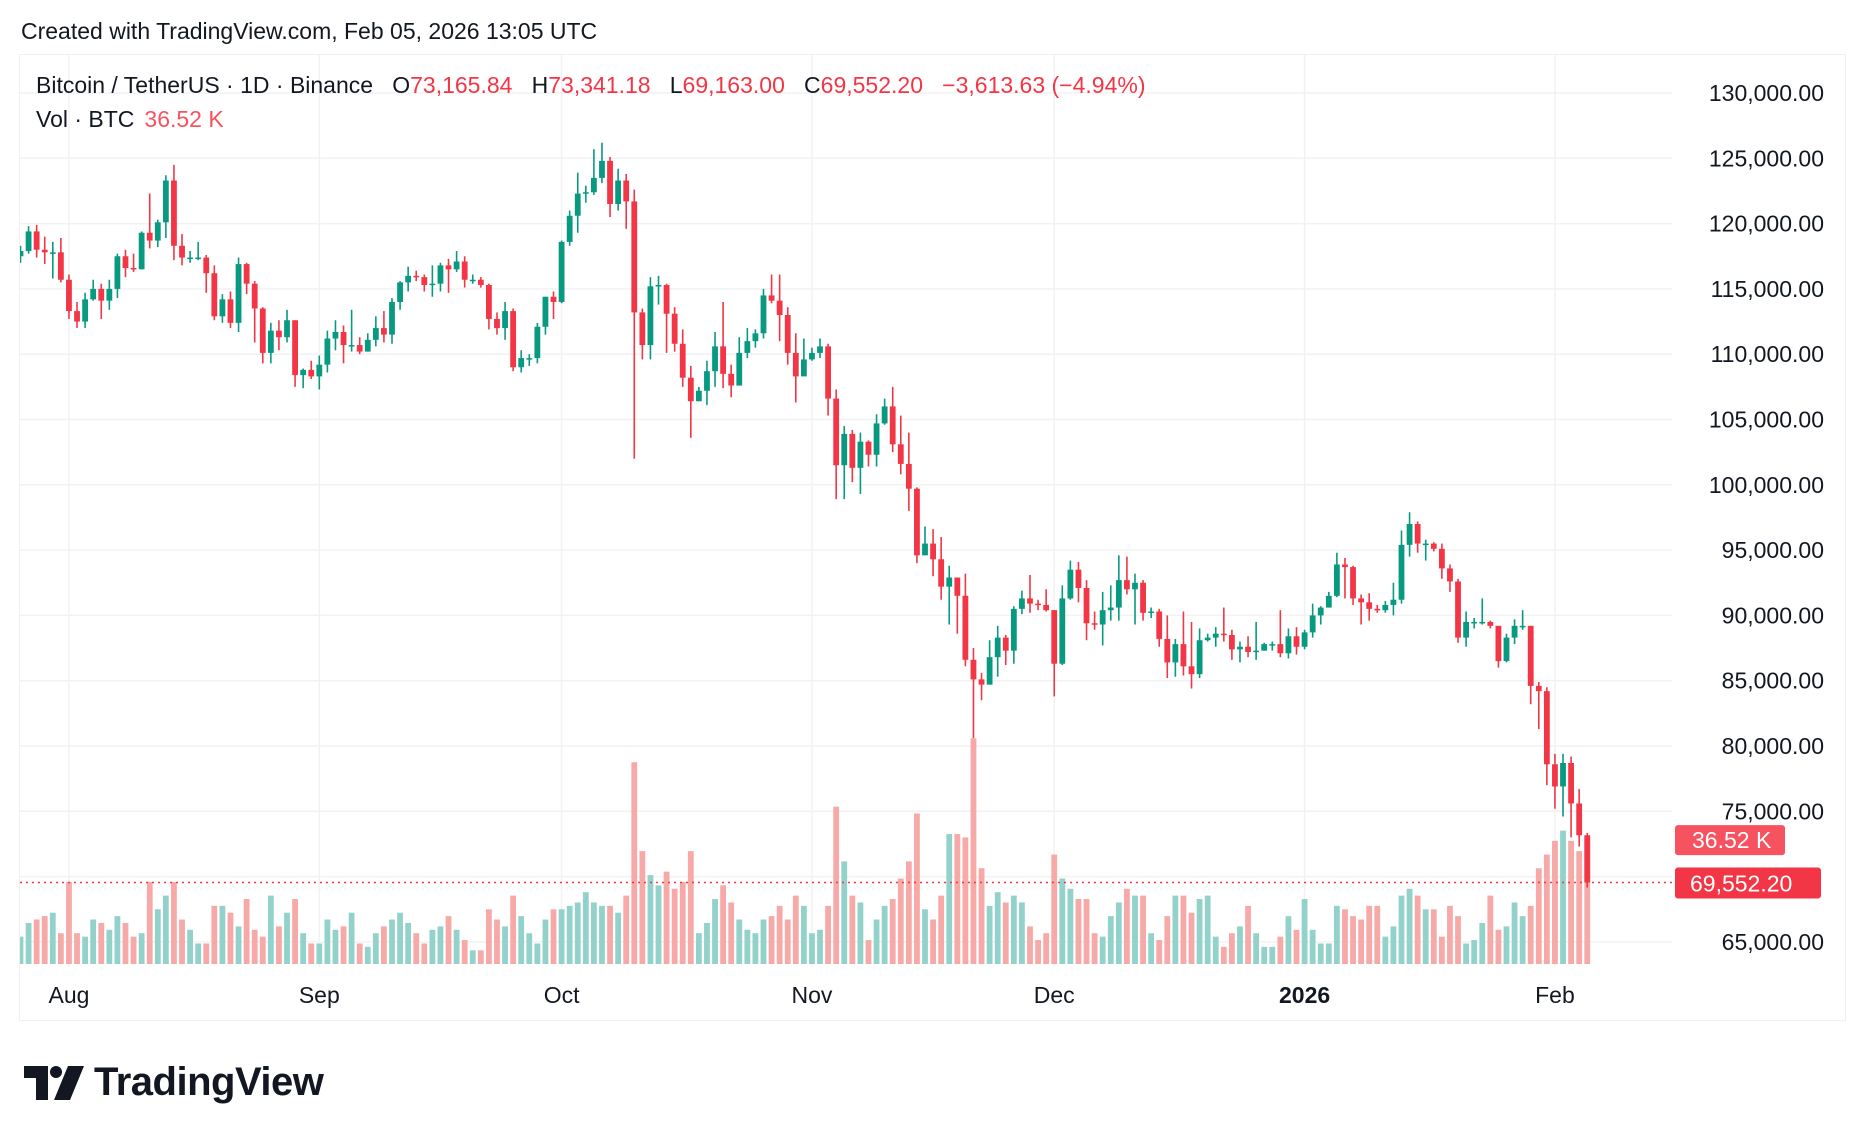 Image resolution: width=1856 pixels, height=1136 pixels. Describe the element at coordinates (733, 85) in the screenshot. I see `low-value: 69,163.00` at that location.